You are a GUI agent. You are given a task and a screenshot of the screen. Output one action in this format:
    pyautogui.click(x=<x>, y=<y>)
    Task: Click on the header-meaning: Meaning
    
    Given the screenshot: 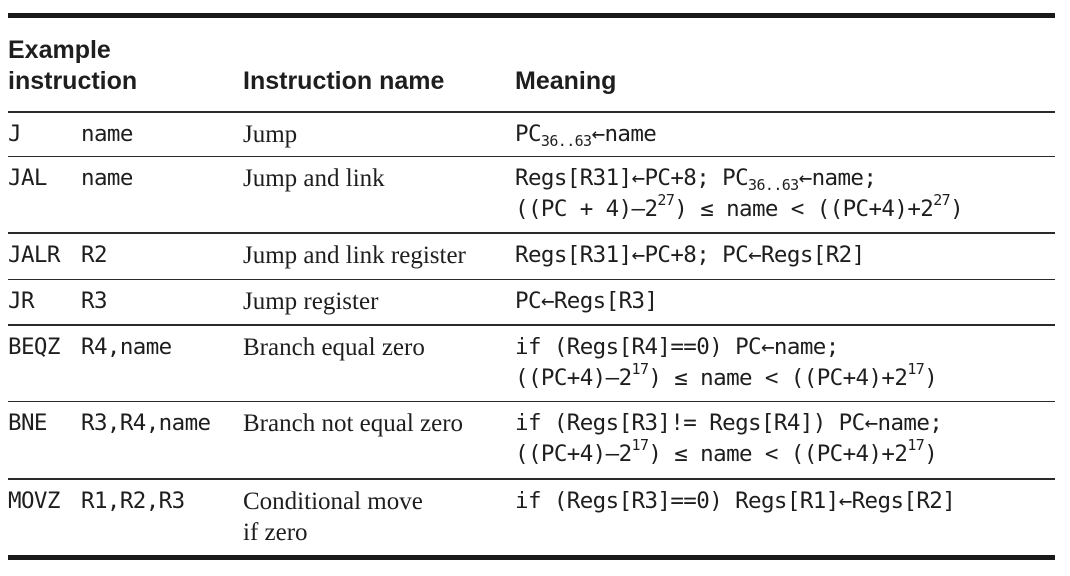 What is the action you would take?
    pyautogui.click(x=566, y=81)
    